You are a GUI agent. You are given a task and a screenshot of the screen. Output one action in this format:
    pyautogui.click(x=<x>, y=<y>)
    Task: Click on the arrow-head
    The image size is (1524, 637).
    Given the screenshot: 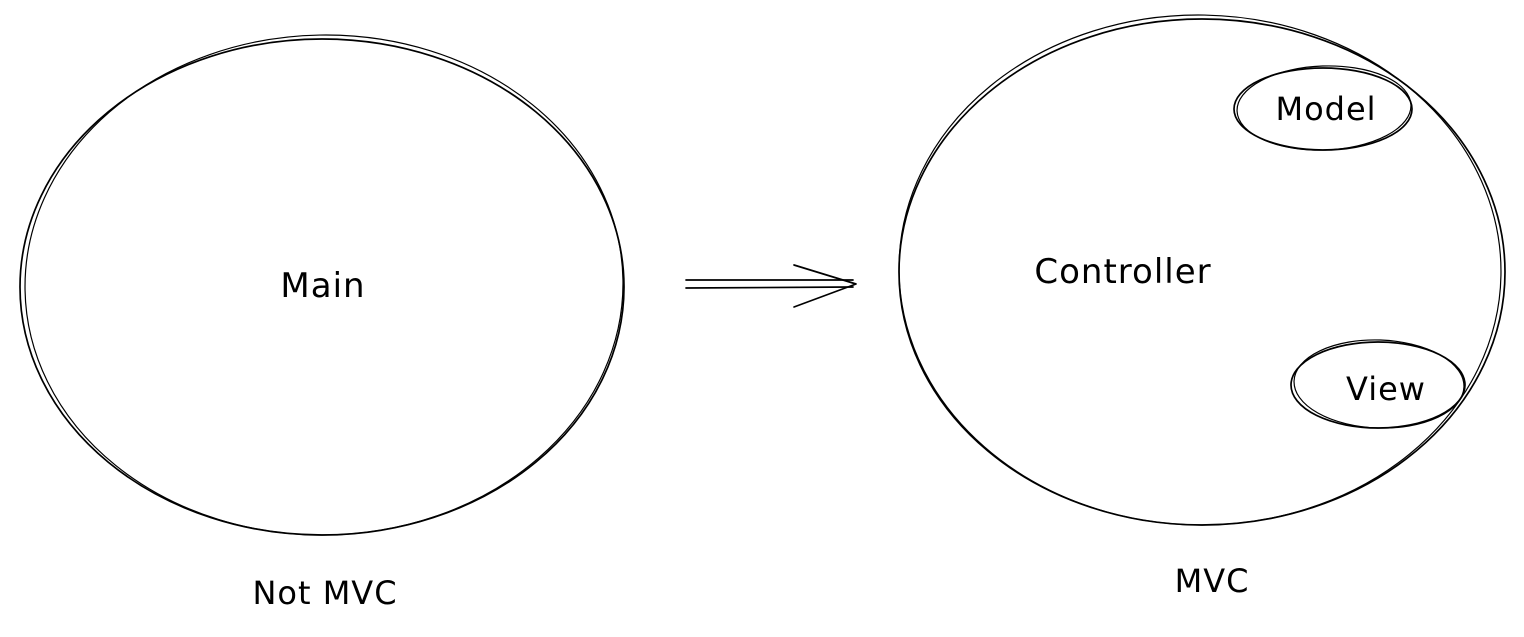 What is the action you would take?
    pyautogui.click(x=825, y=286)
    